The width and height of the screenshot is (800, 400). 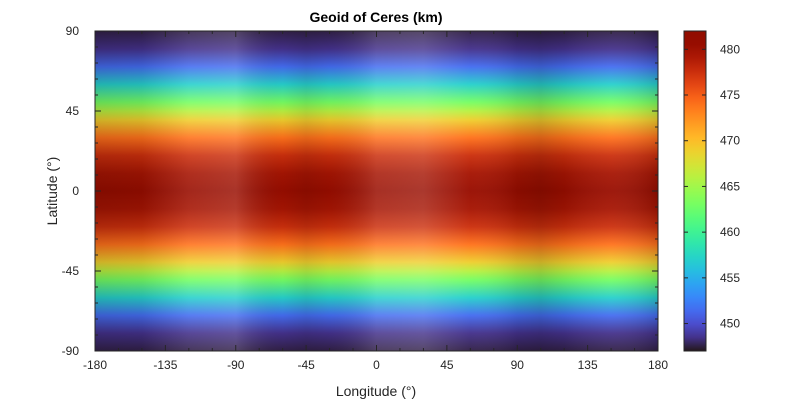 What do you see at coordinates (588, 365) in the screenshot?
I see `x-tick-label: 135` at bounding box center [588, 365].